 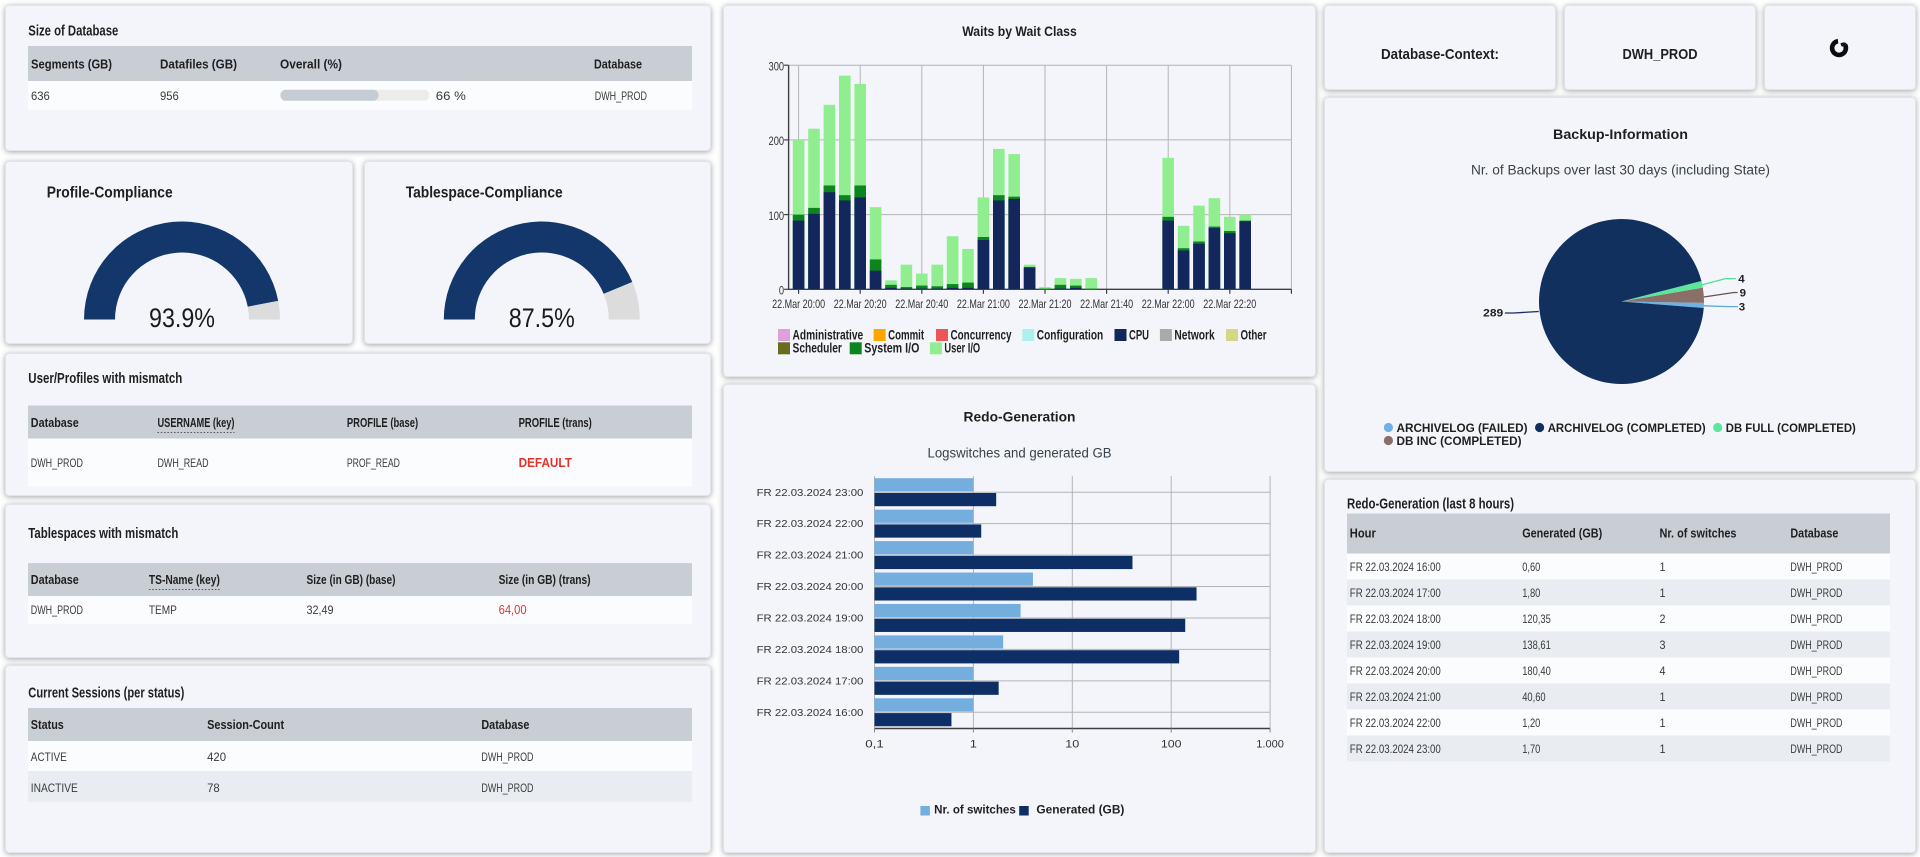 What do you see at coordinates (962, 348) in the screenshot?
I see `svg-text: User I/O` at bounding box center [962, 348].